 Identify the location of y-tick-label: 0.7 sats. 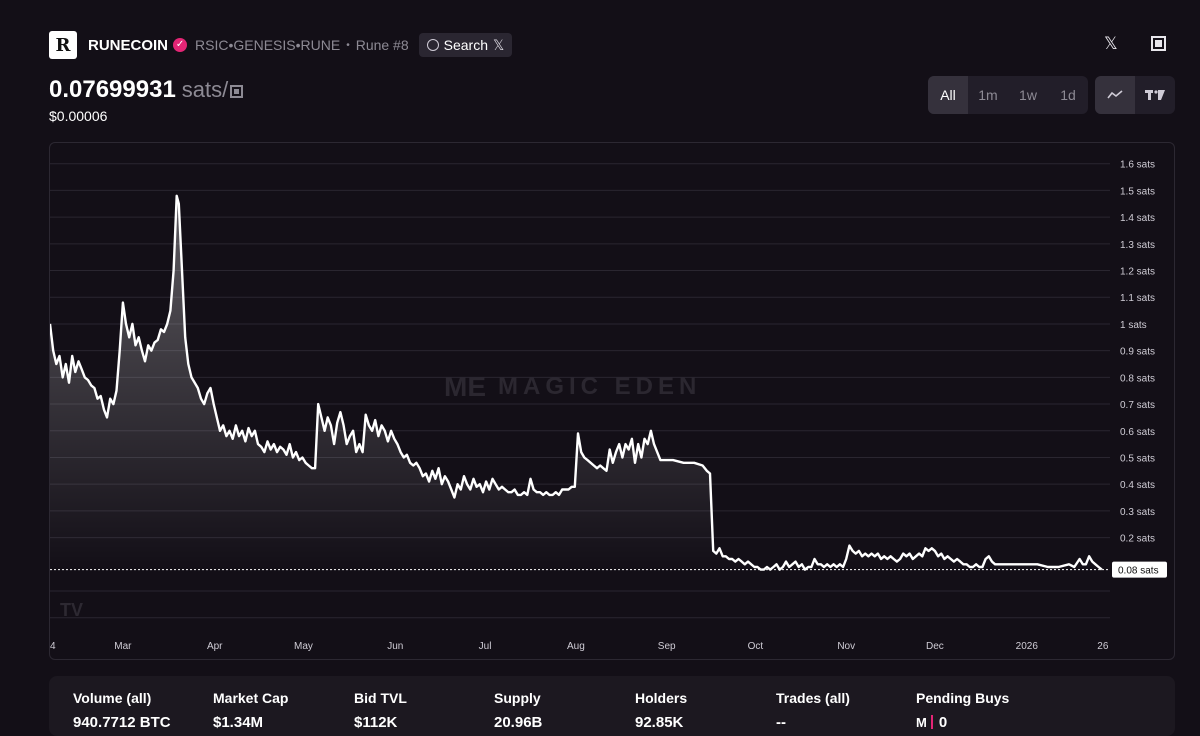
(1137, 405).